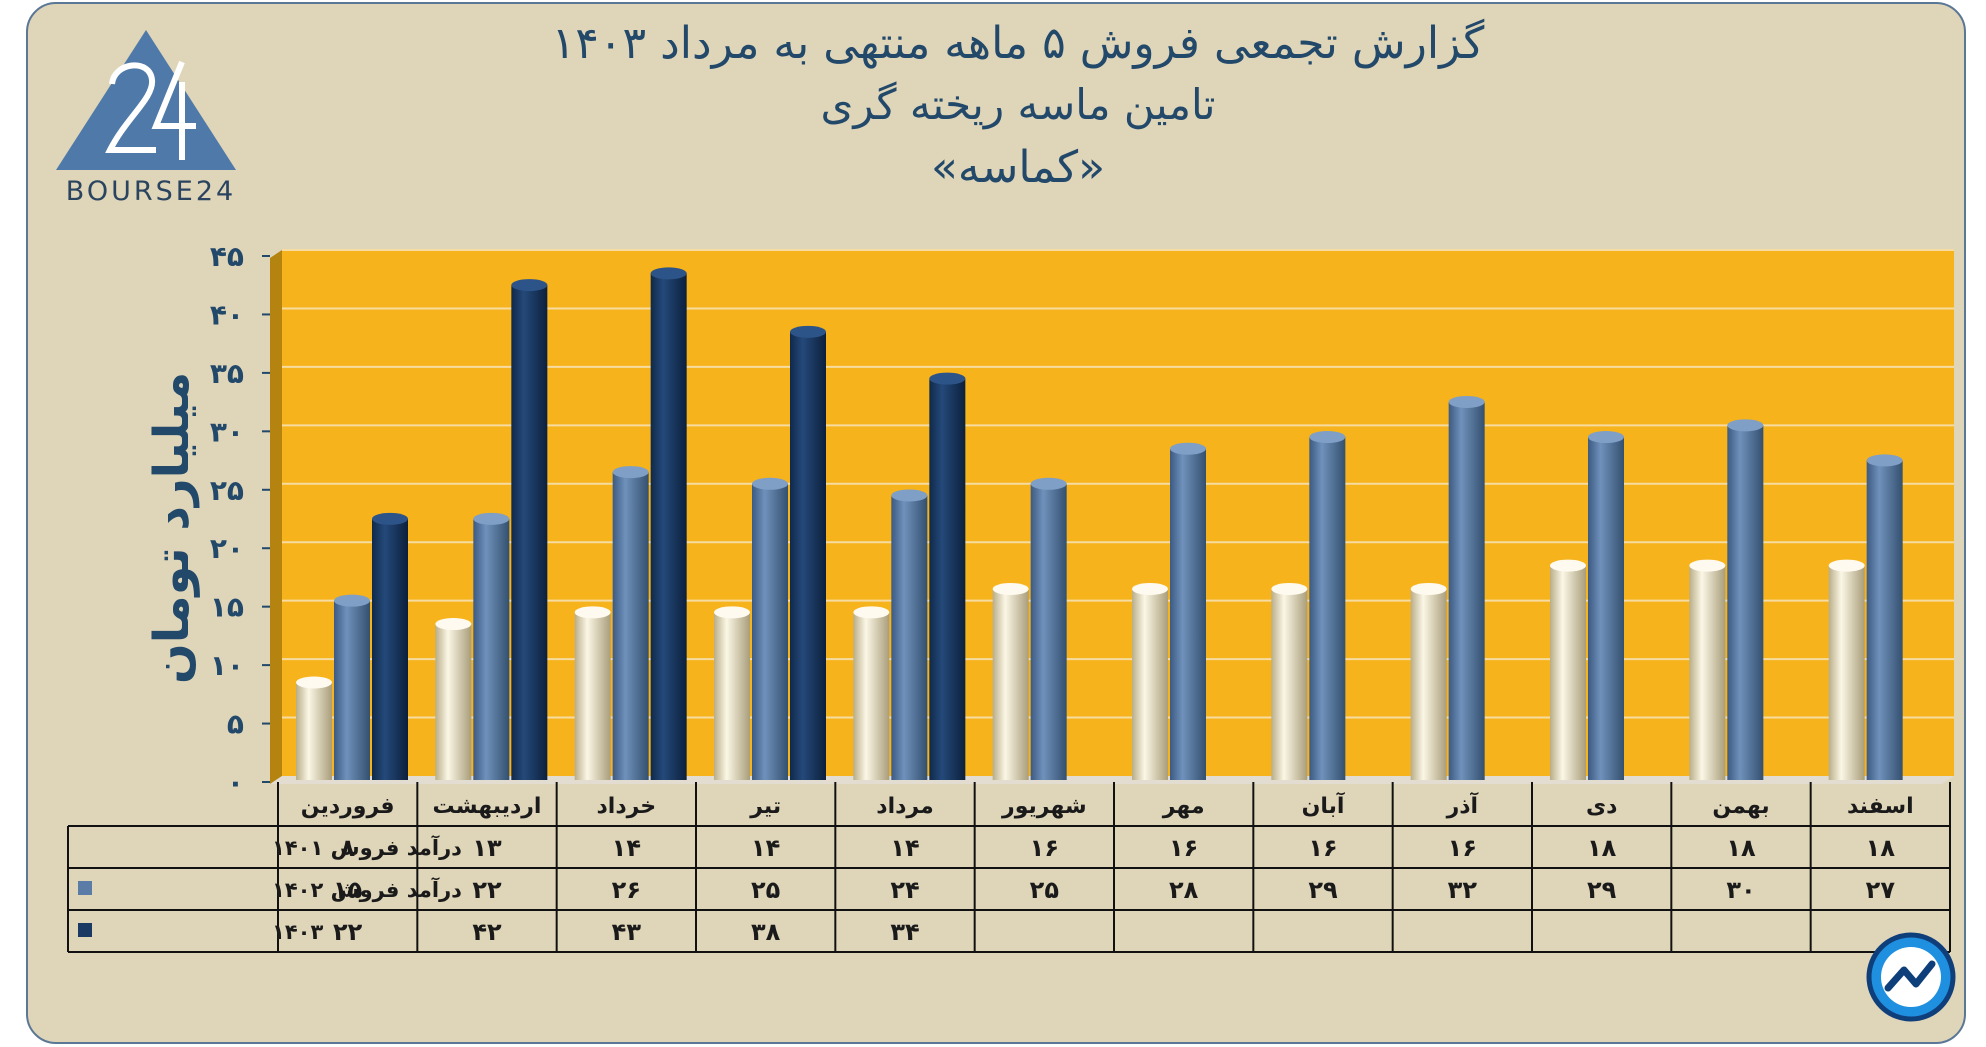 This screenshot has width=1986, height=1047. I want to click on category-label: مرداد, so click(904, 806).